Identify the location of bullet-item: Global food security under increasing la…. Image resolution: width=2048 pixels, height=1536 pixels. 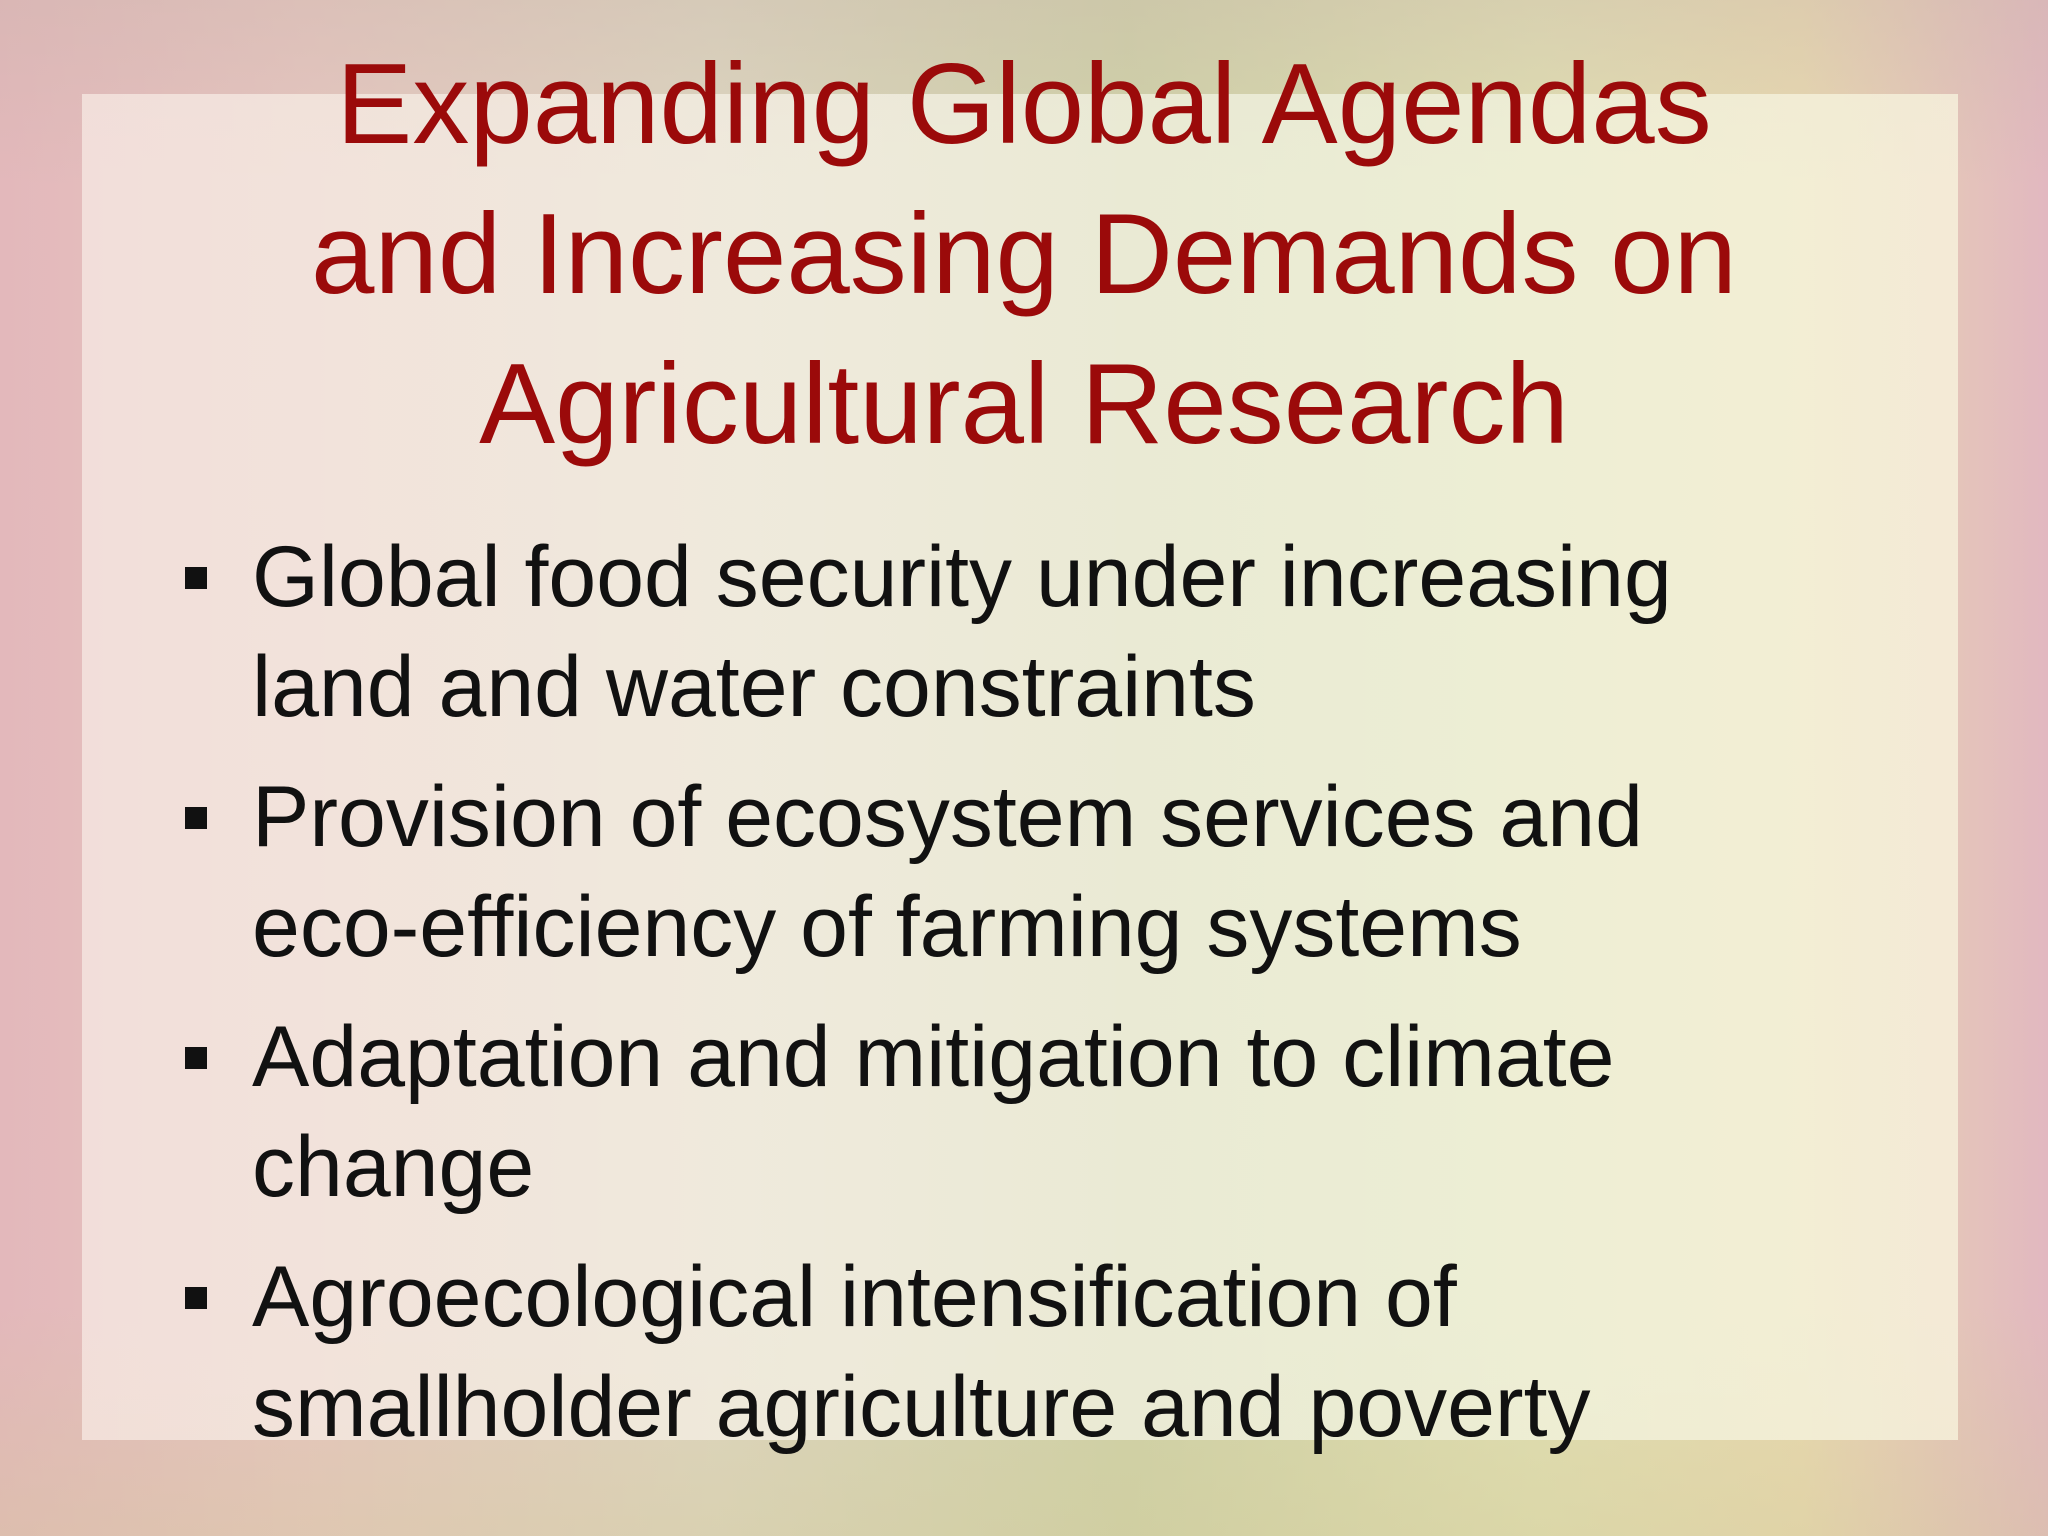
(927, 632).